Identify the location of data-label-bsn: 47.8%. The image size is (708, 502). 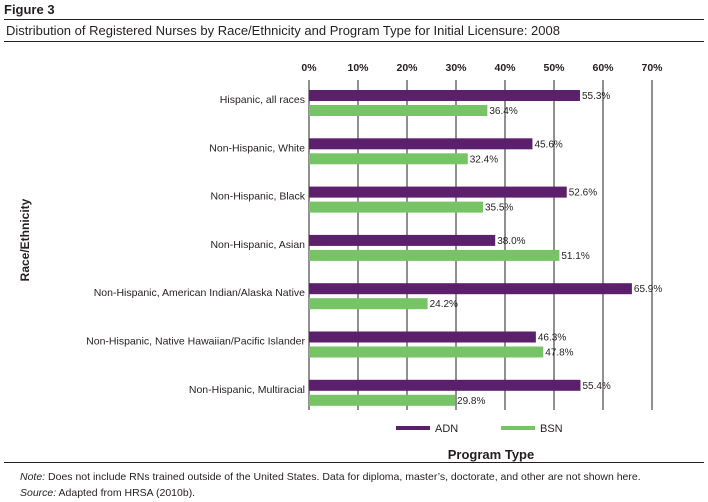
(559, 353).